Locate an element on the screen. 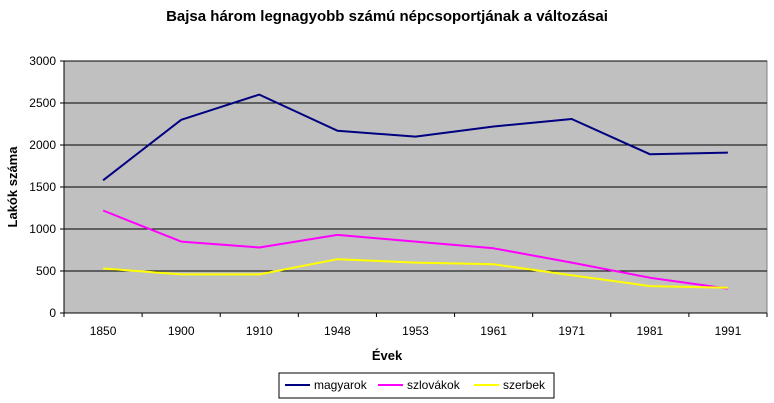  x-tick-label: 1981 is located at coordinates (649, 331).